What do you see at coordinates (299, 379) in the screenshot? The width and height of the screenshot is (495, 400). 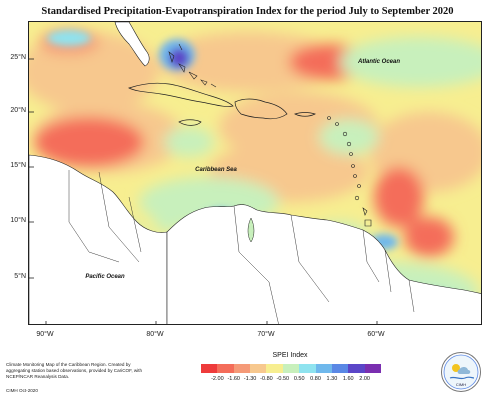 I see `legend-label: 0.50` at bounding box center [299, 379].